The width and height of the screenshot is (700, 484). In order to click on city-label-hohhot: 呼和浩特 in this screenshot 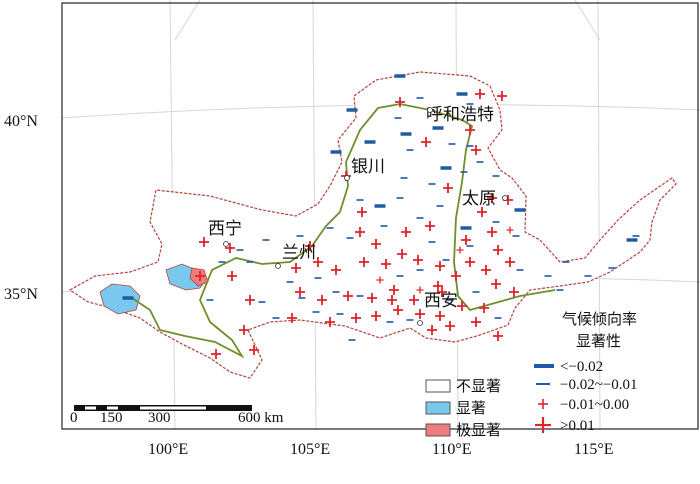, I will do `click(460, 115)`.